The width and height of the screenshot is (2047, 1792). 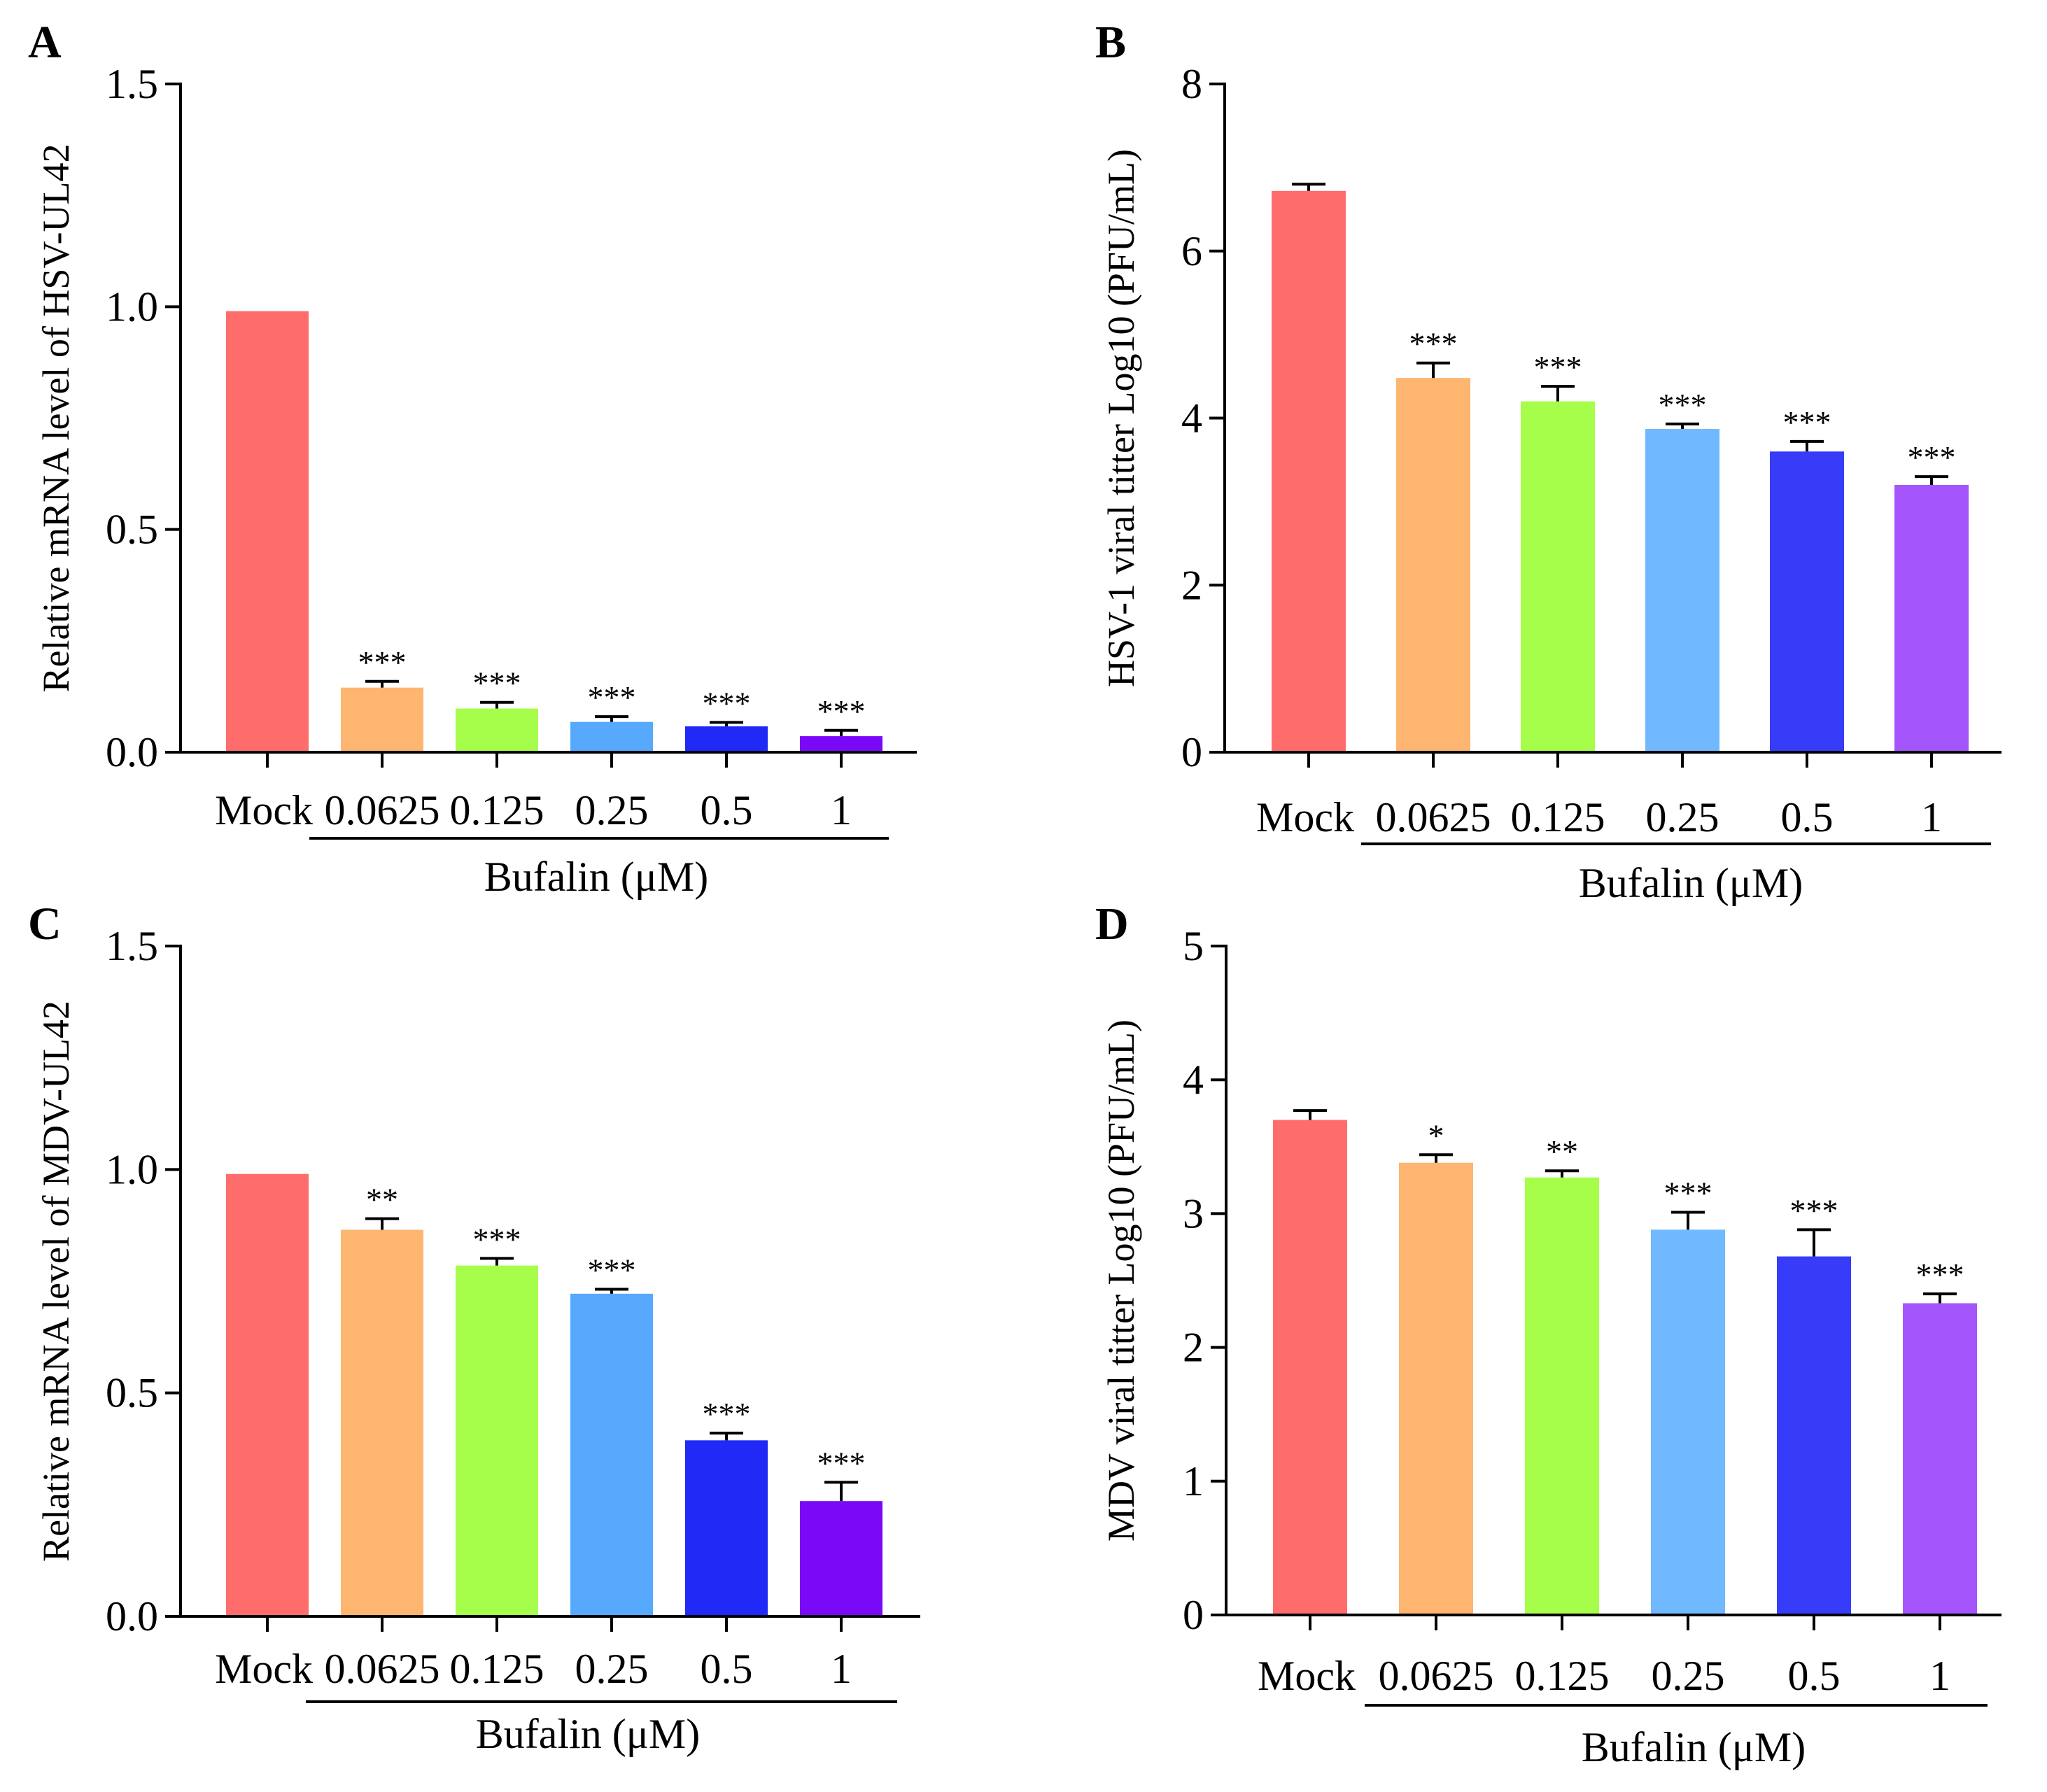 What do you see at coordinates (1121, 418) in the screenshot?
I see `y-axis-label: HSV-1 viral titter Log10 (PFU/mL)` at bounding box center [1121, 418].